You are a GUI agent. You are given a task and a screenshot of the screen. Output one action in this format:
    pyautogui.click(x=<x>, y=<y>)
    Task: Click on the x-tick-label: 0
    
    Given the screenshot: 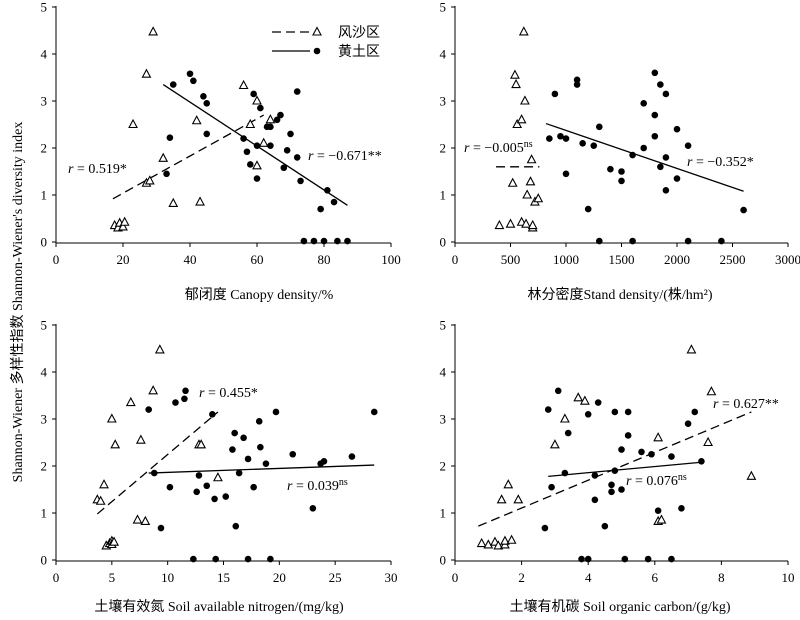 What is the action you would take?
    pyautogui.click(x=455, y=259)
    